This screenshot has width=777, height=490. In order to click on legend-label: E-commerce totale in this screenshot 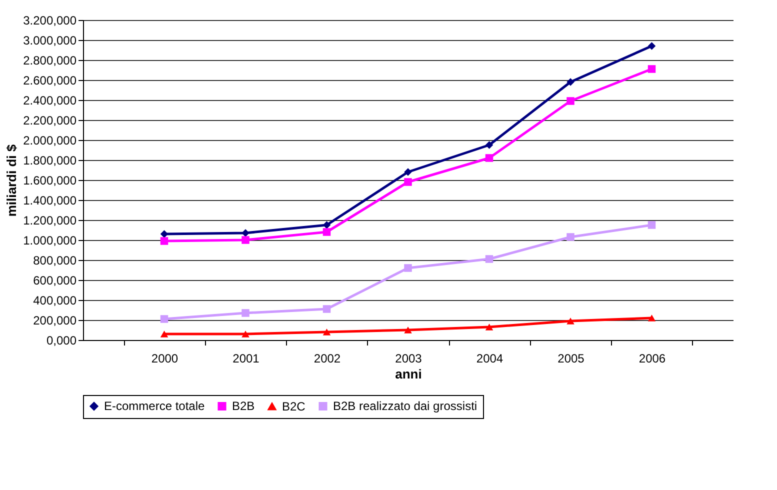, I will do `click(155, 406)`.